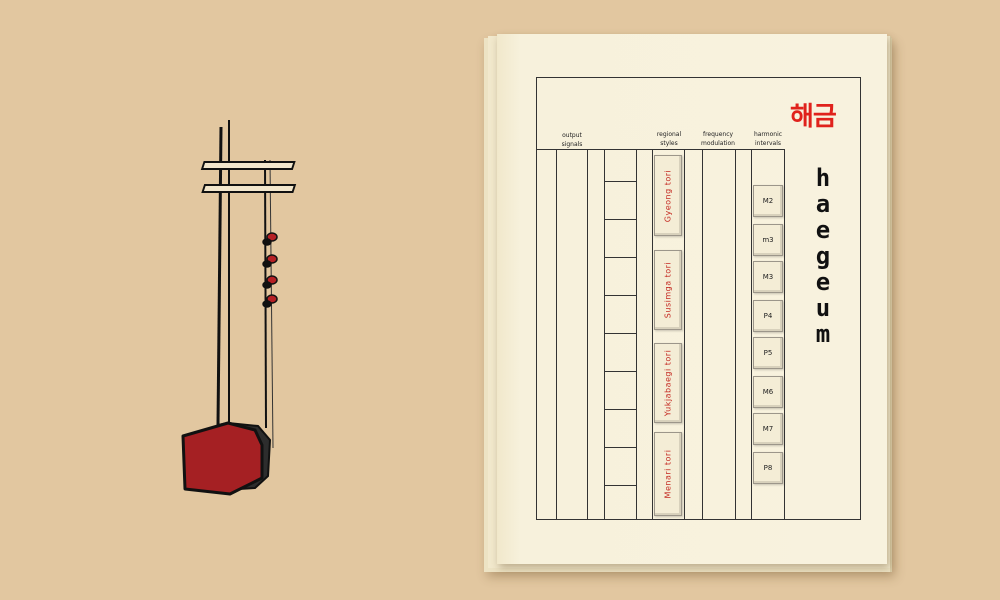 The image size is (1000, 600). Describe the element at coordinates (768, 277) in the screenshot. I see `interval-button-m3-major: M3` at that location.